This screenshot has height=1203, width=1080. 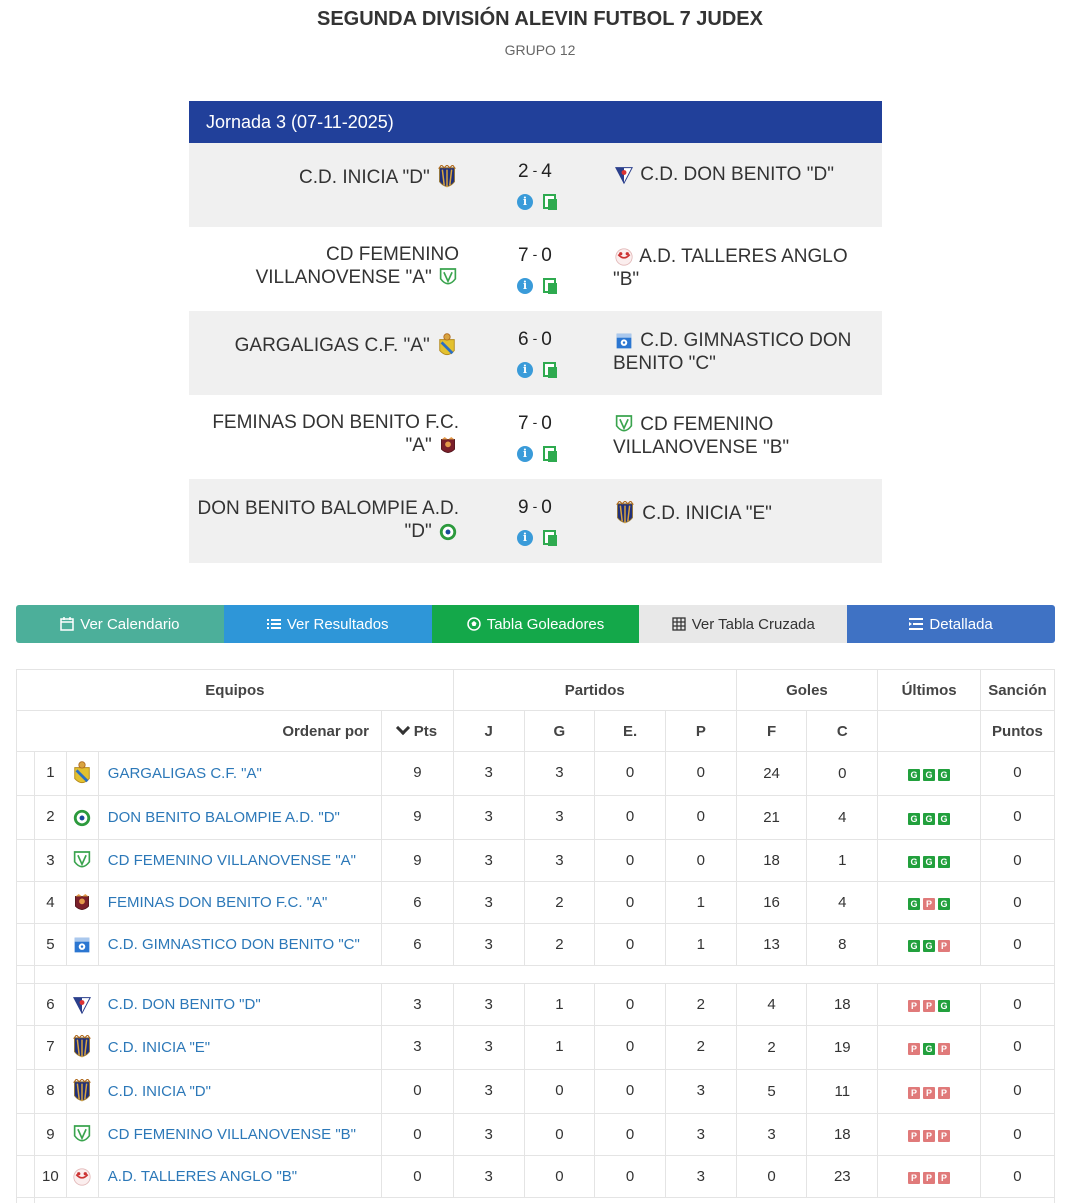 I want to click on goals-for: 18, so click(x=771, y=860).